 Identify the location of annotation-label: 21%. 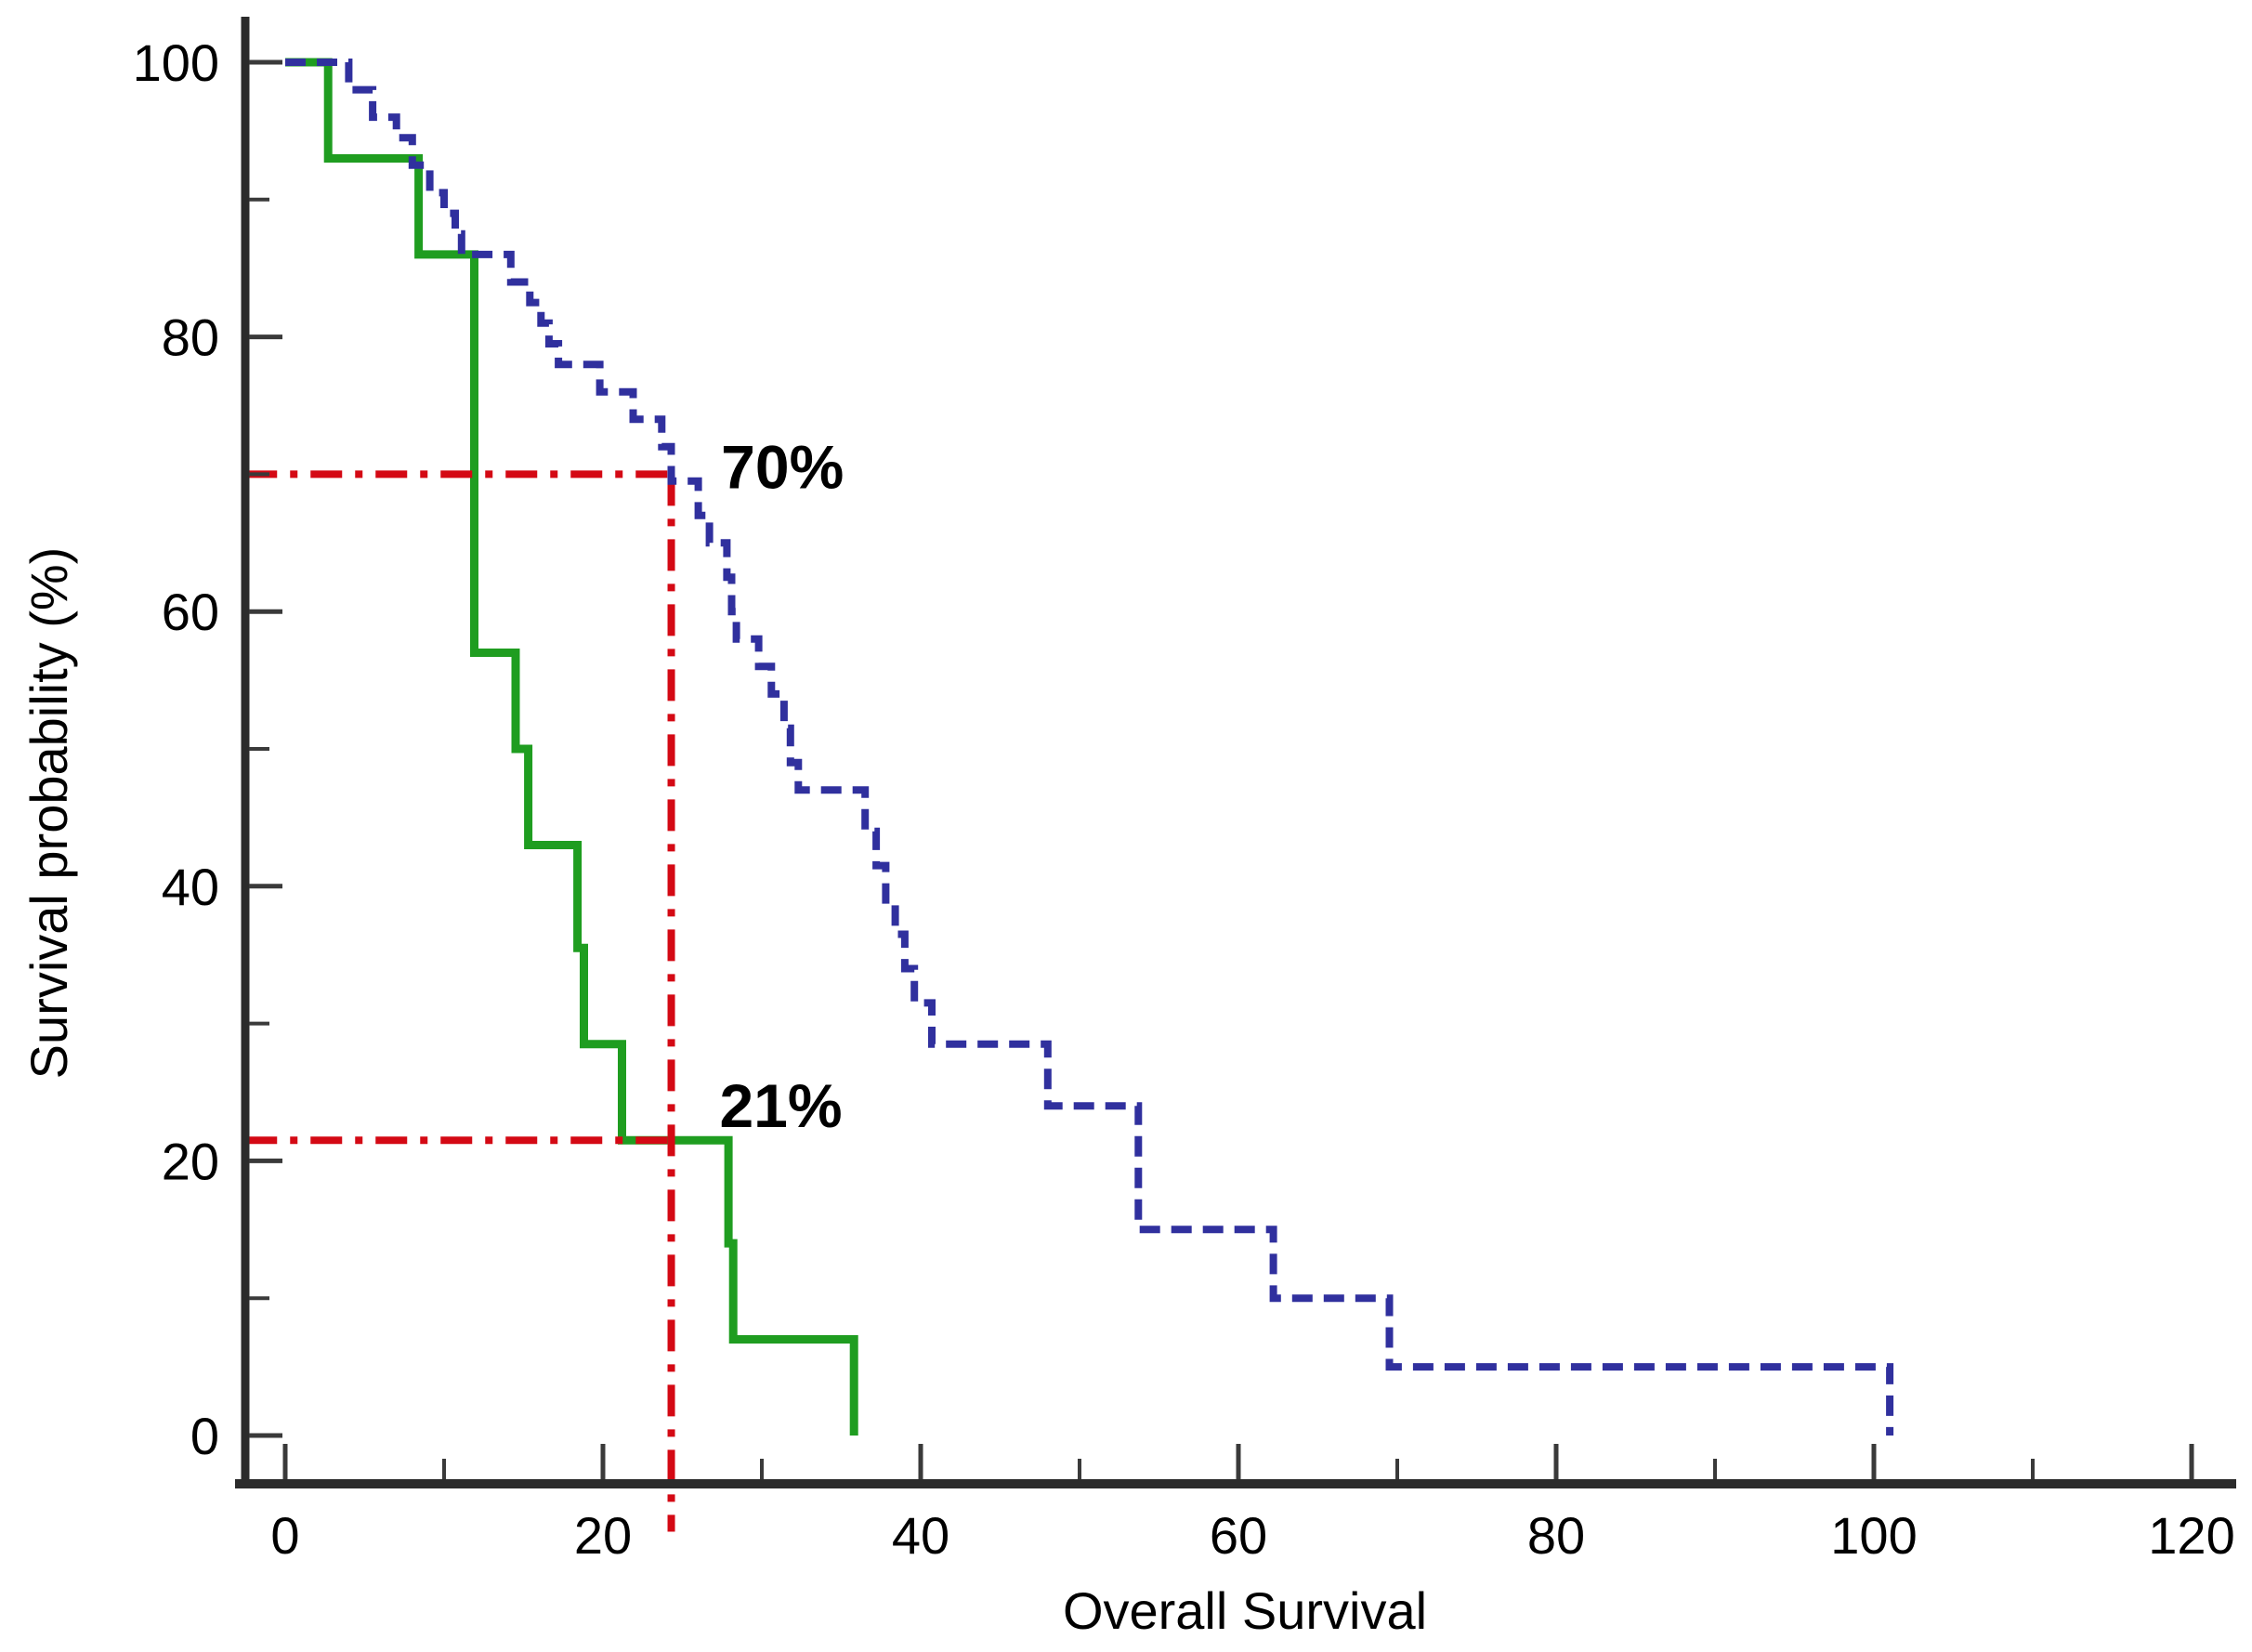
(780, 1105).